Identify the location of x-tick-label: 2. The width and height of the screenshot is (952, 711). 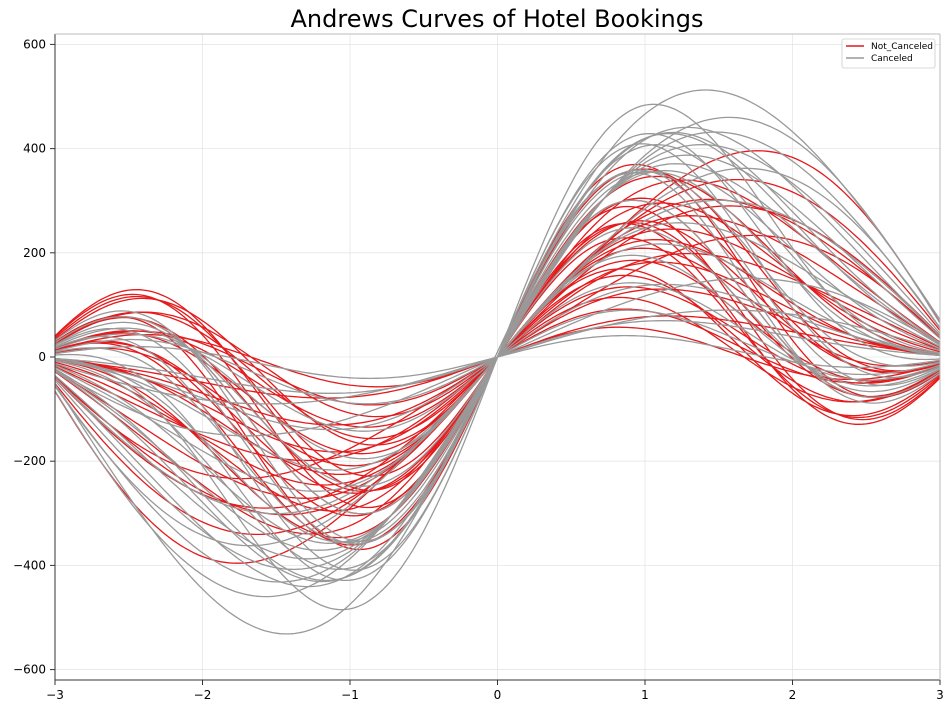
(793, 695).